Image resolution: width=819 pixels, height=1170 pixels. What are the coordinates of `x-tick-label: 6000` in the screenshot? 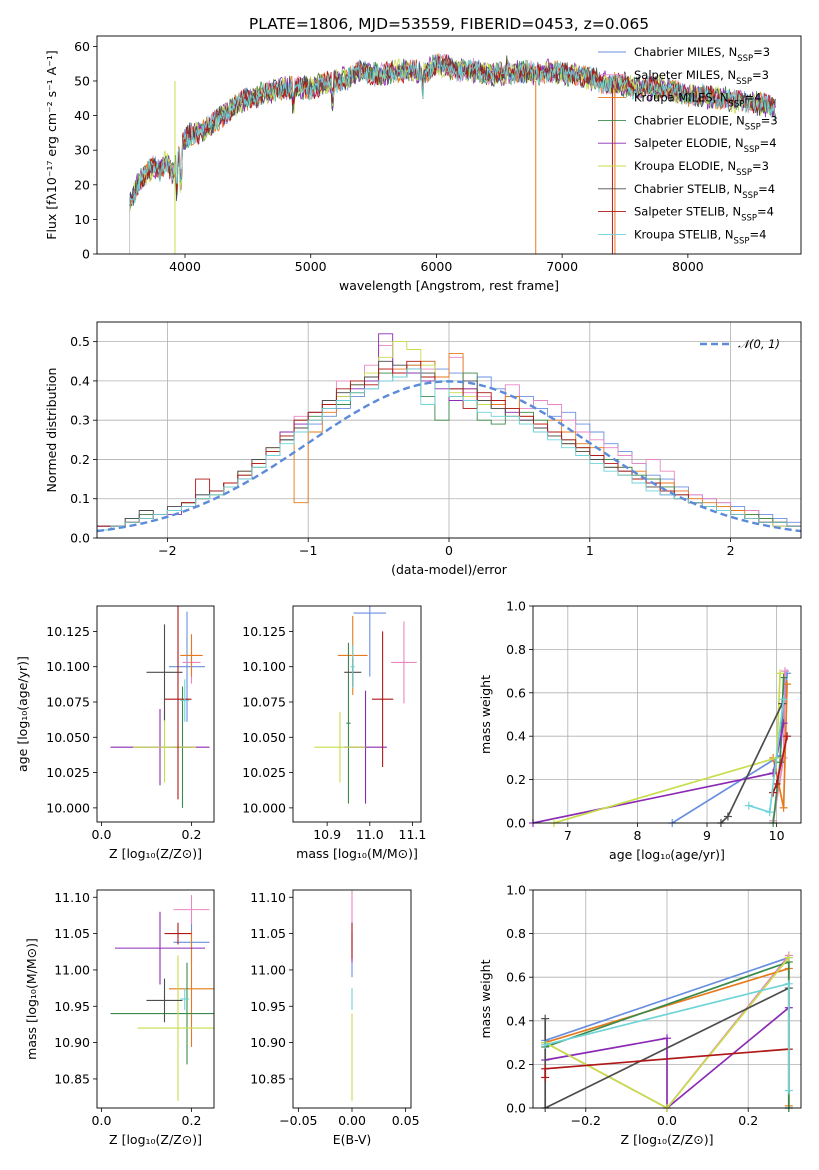 It's located at (437, 266).